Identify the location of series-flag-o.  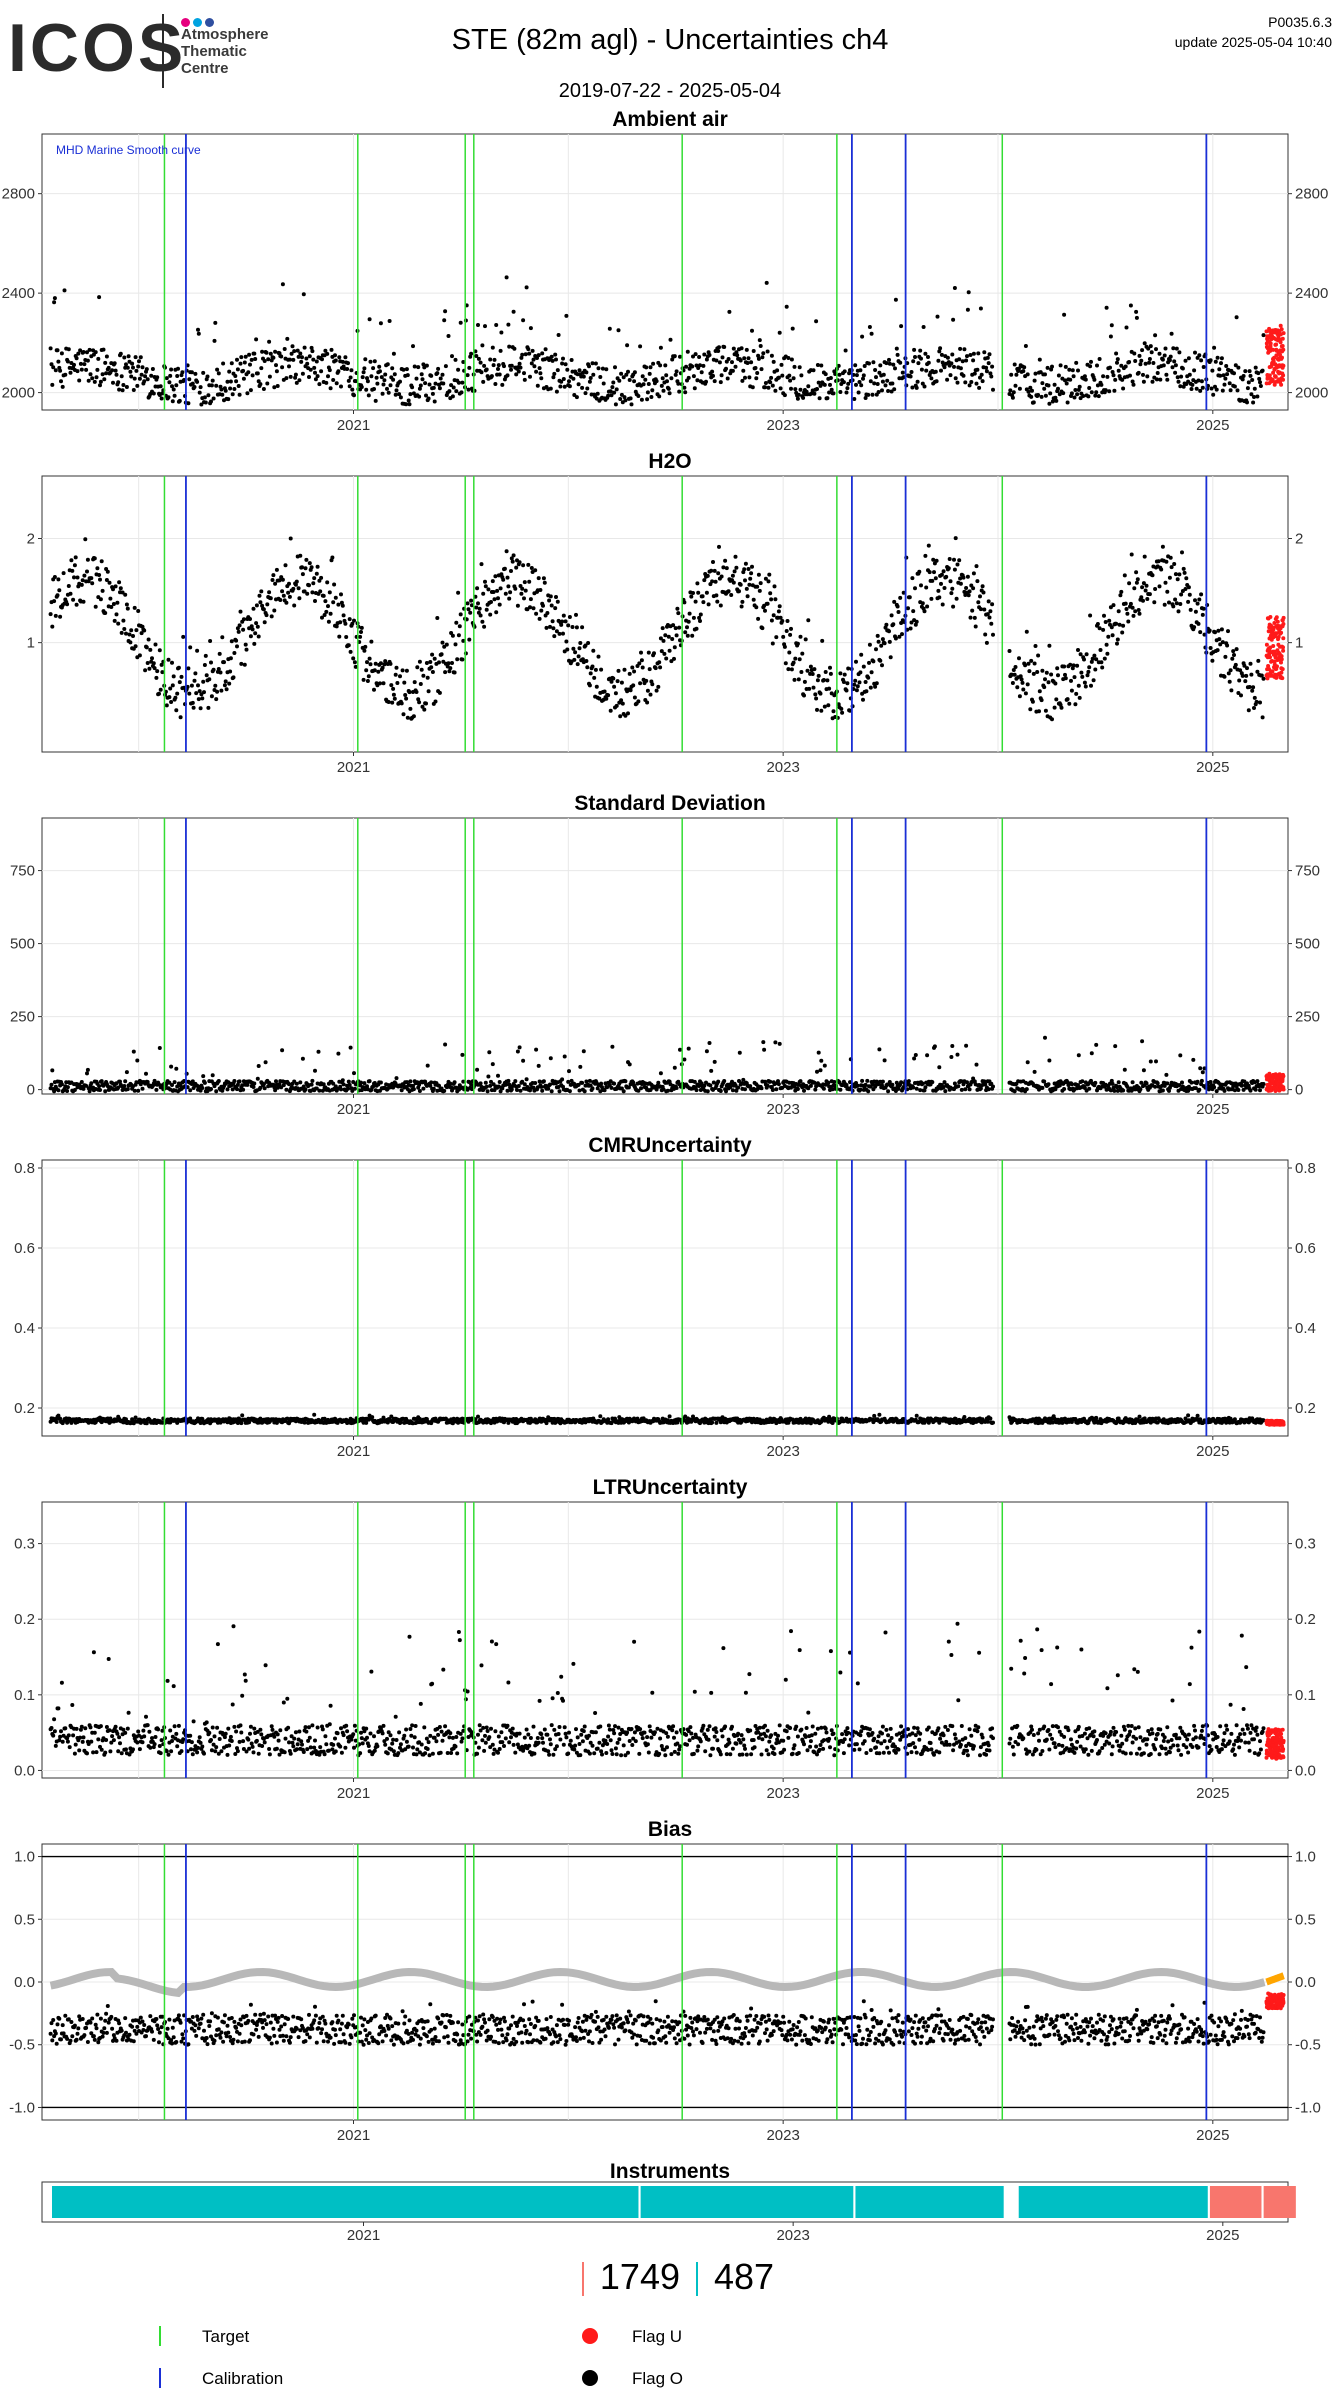
(657, 1419).